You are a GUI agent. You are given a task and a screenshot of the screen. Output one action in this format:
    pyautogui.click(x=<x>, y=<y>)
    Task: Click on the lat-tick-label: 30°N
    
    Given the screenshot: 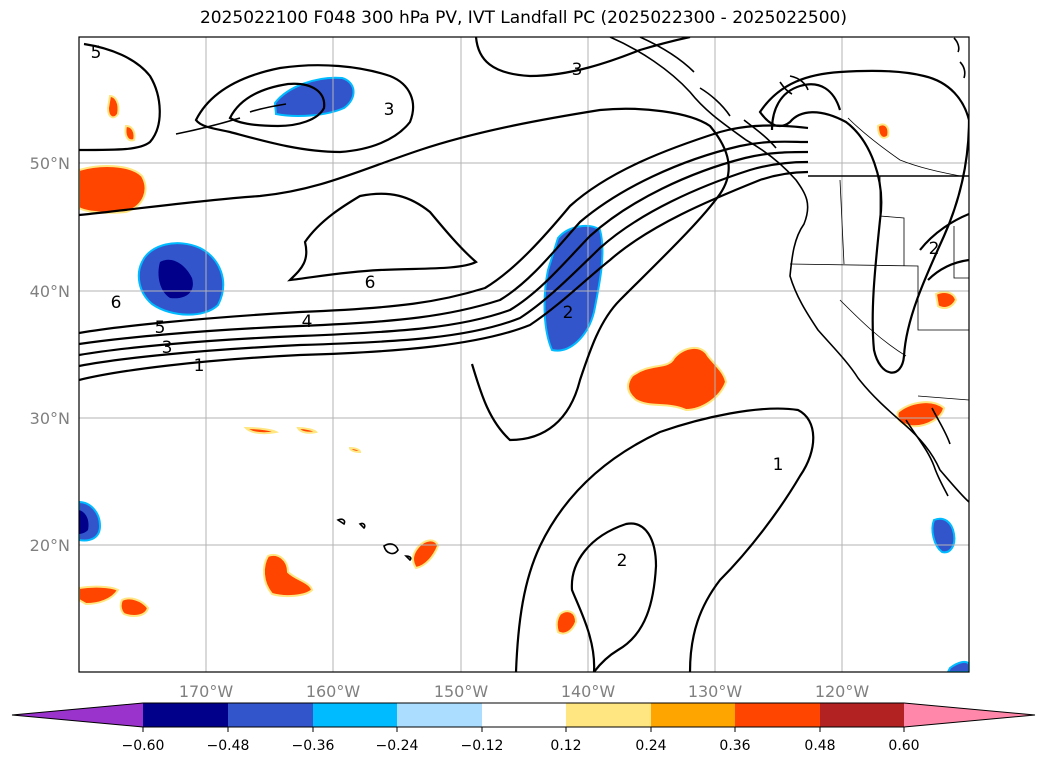 What is the action you would take?
    pyautogui.click(x=50, y=418)
    